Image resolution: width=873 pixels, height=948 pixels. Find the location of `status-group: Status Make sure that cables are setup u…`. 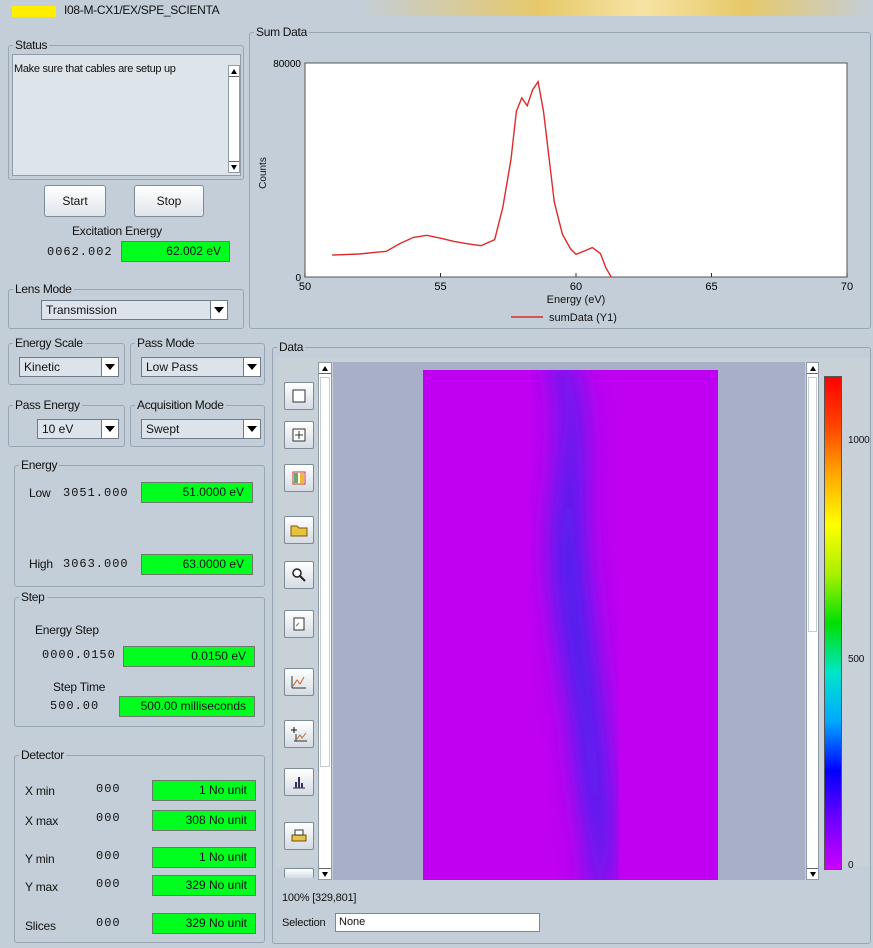

status-group: Status Make sure that cables are setup u… is located at coordinates (126, 109).